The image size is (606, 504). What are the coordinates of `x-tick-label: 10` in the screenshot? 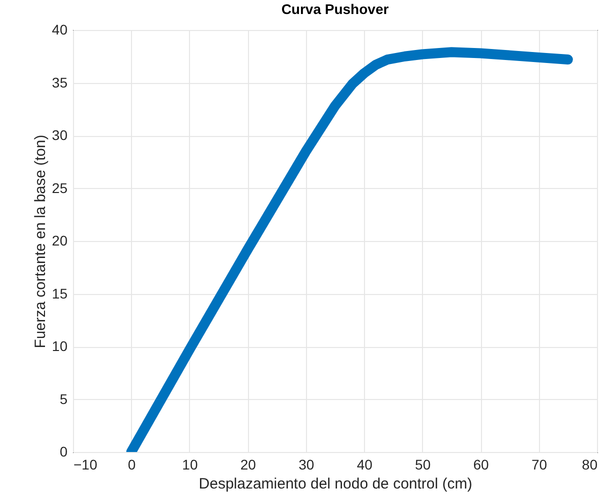 It's located at (190, 464).